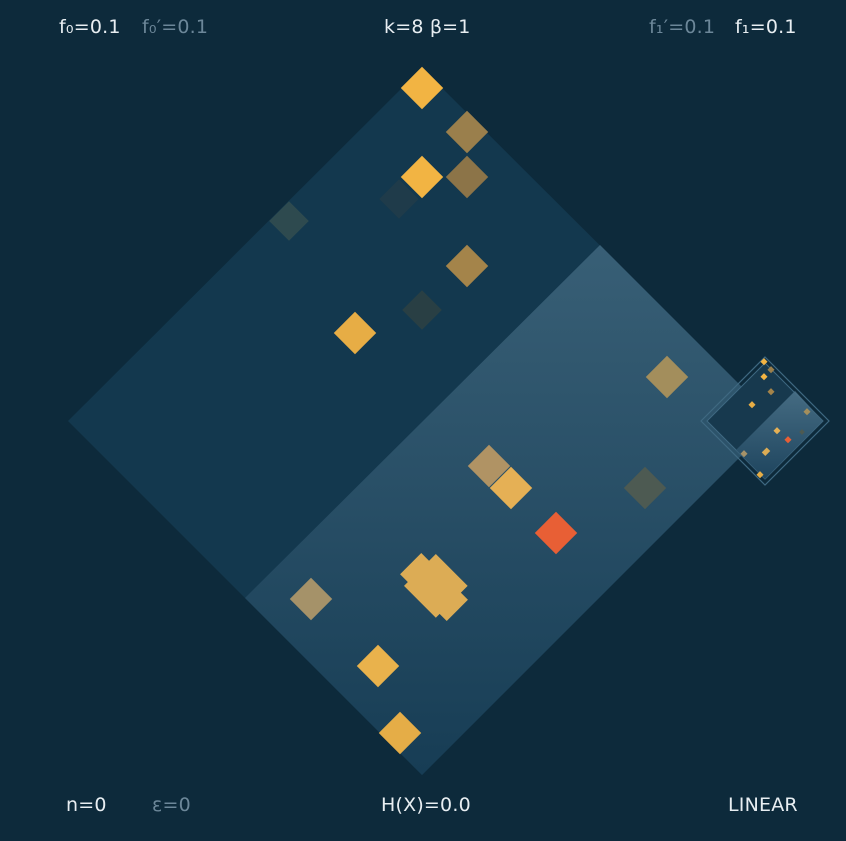 This screenshot has width=846, height=841. What do you see at coordinates (427, 27) in the screenshot?
I see `k-beta-readout: k=8 β=1` at bounding box center [427, 27].